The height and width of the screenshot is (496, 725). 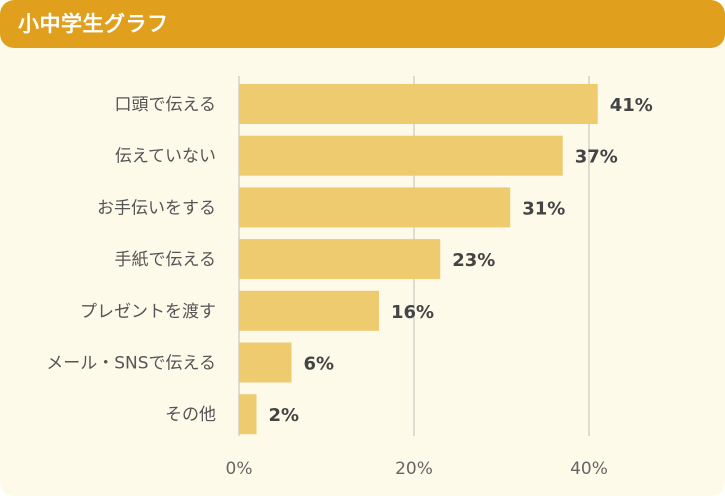 What do you see at coordinates (284, 415) in the screenshot?
I see `value-label-6: 2%` at bounding box center [284, 415].